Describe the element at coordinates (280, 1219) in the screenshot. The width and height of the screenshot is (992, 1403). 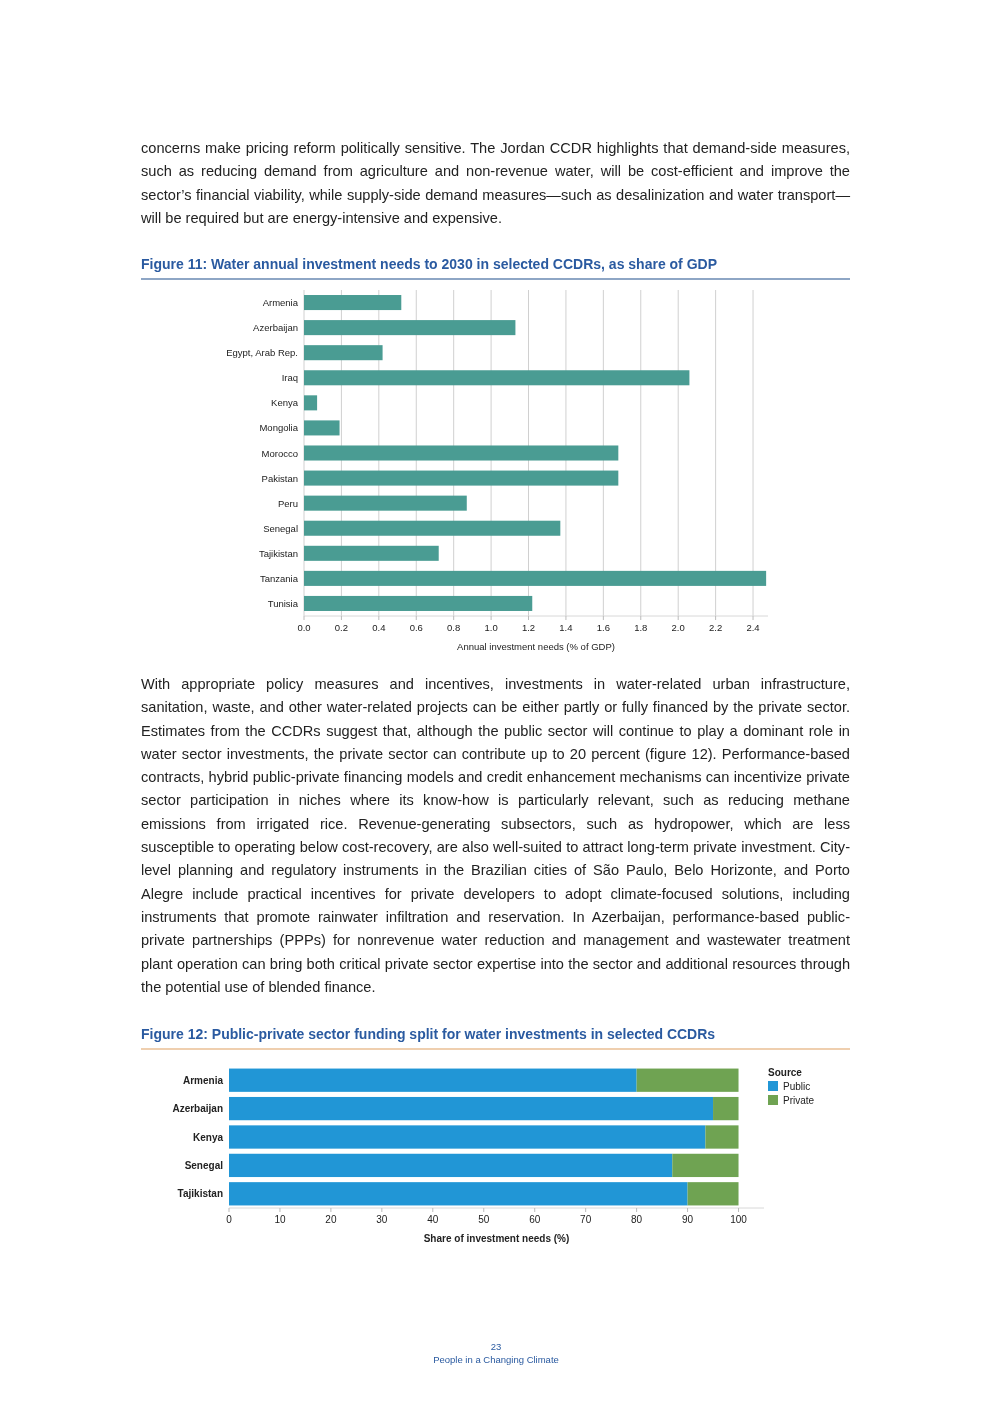
I see `x-tick-label: 10` at that location.